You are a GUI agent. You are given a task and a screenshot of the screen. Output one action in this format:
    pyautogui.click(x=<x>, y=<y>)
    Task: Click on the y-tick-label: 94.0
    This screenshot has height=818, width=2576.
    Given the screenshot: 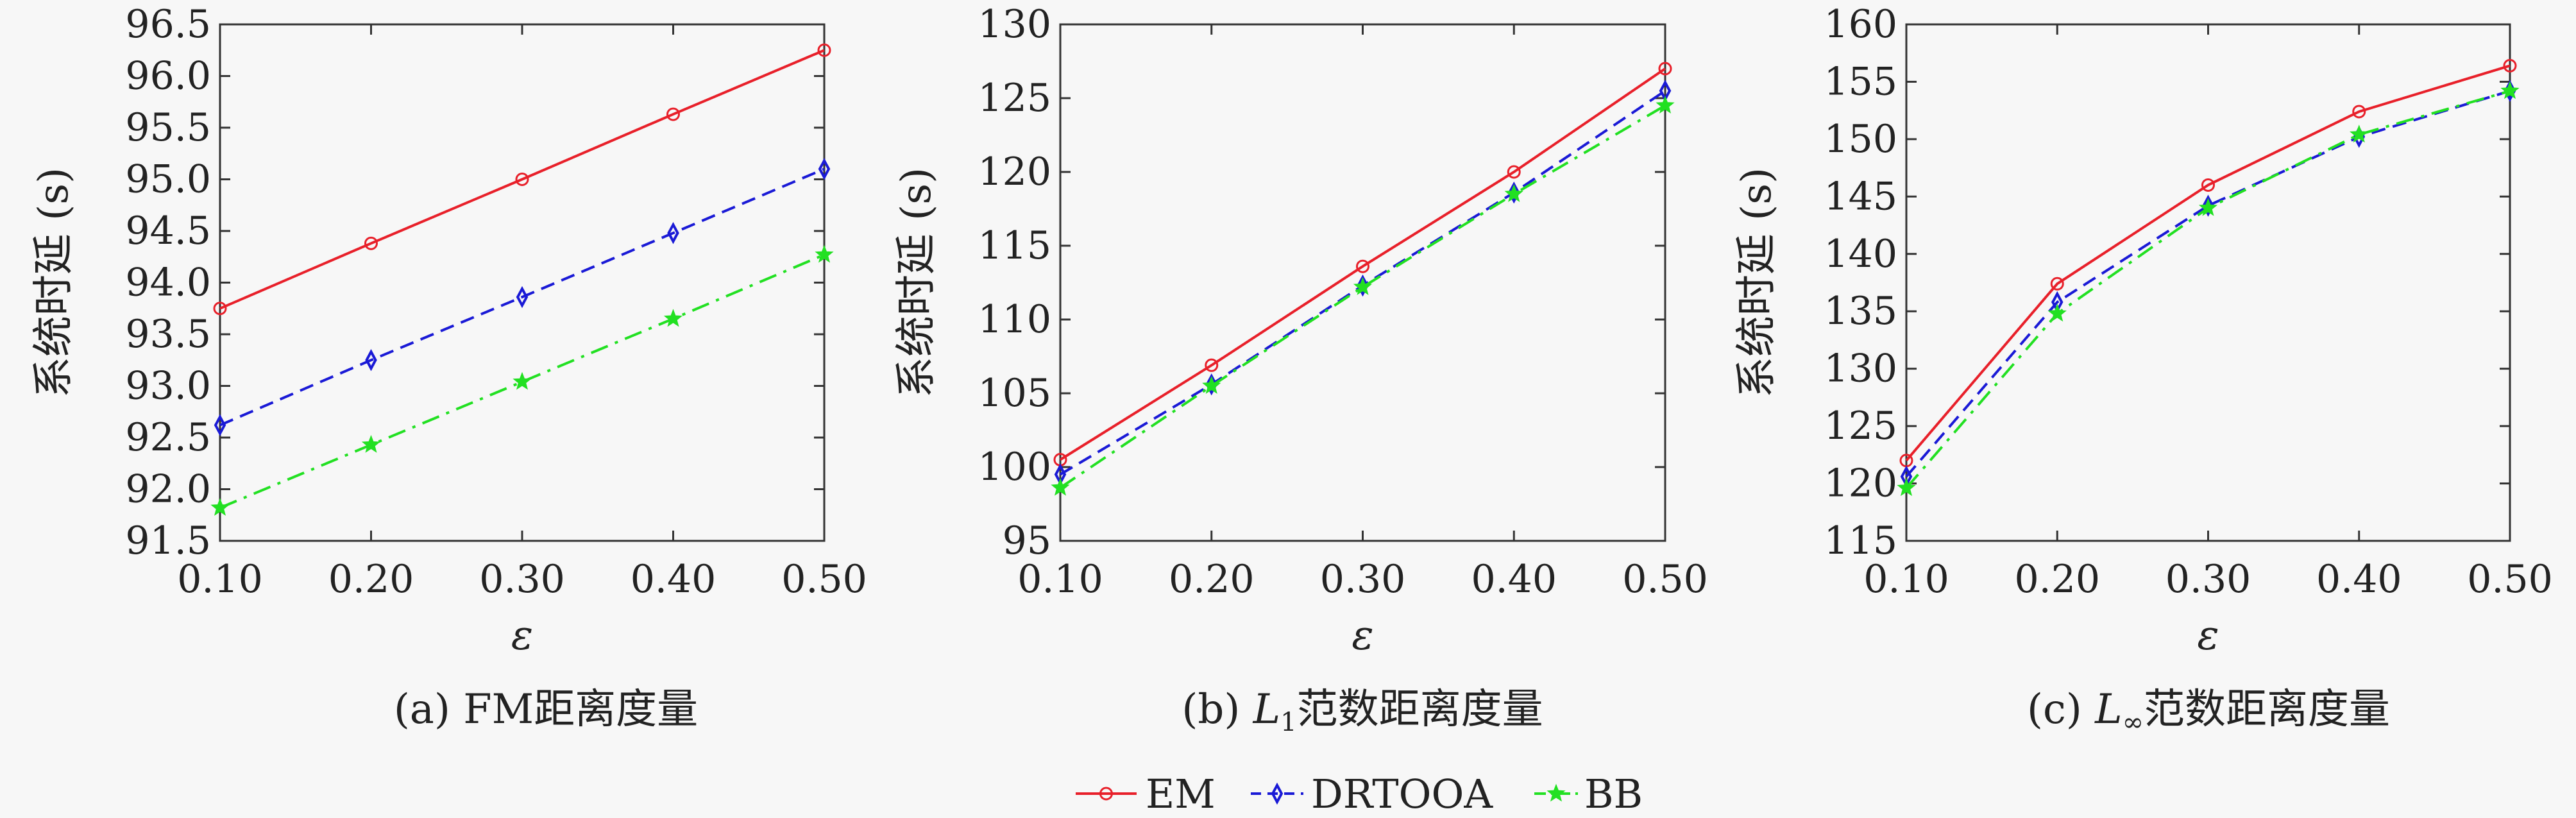 What is the action you would take?
    pyautogui.click(x=168, y=282)
    